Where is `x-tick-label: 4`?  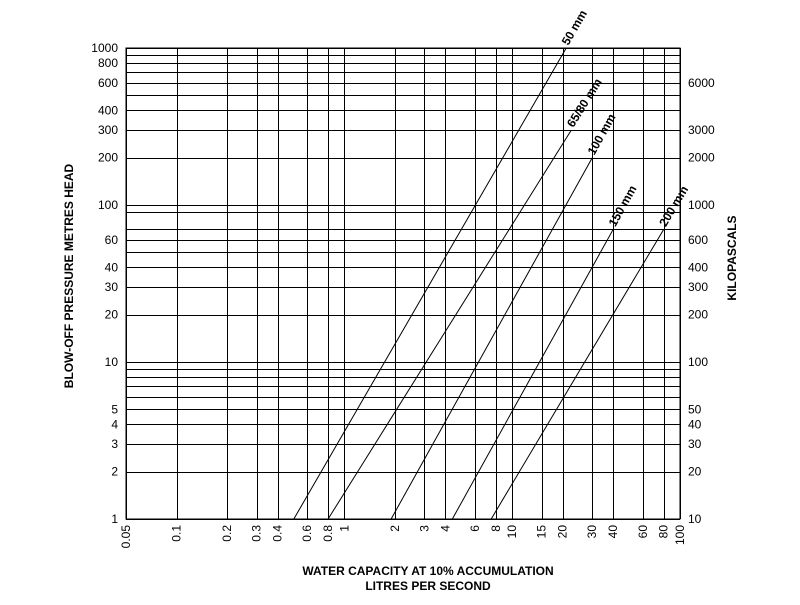
x-tick-label: 4 is located at coordinates (445, 528).